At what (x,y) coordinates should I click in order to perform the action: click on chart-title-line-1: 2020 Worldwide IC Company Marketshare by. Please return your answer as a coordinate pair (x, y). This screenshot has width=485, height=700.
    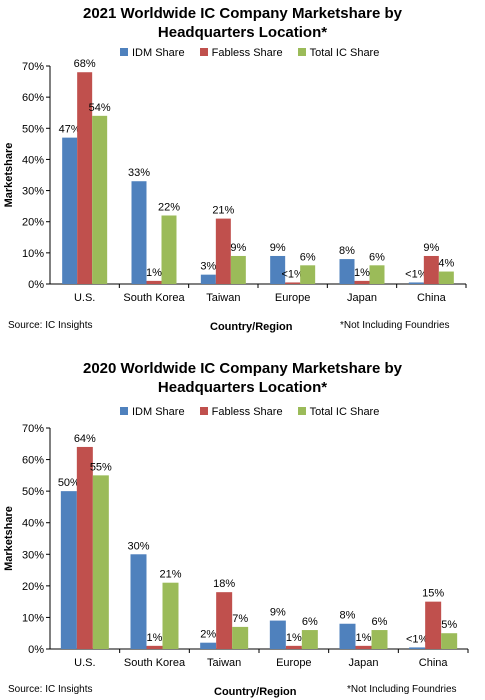
    Looking at the image, I should click on (242, 368).